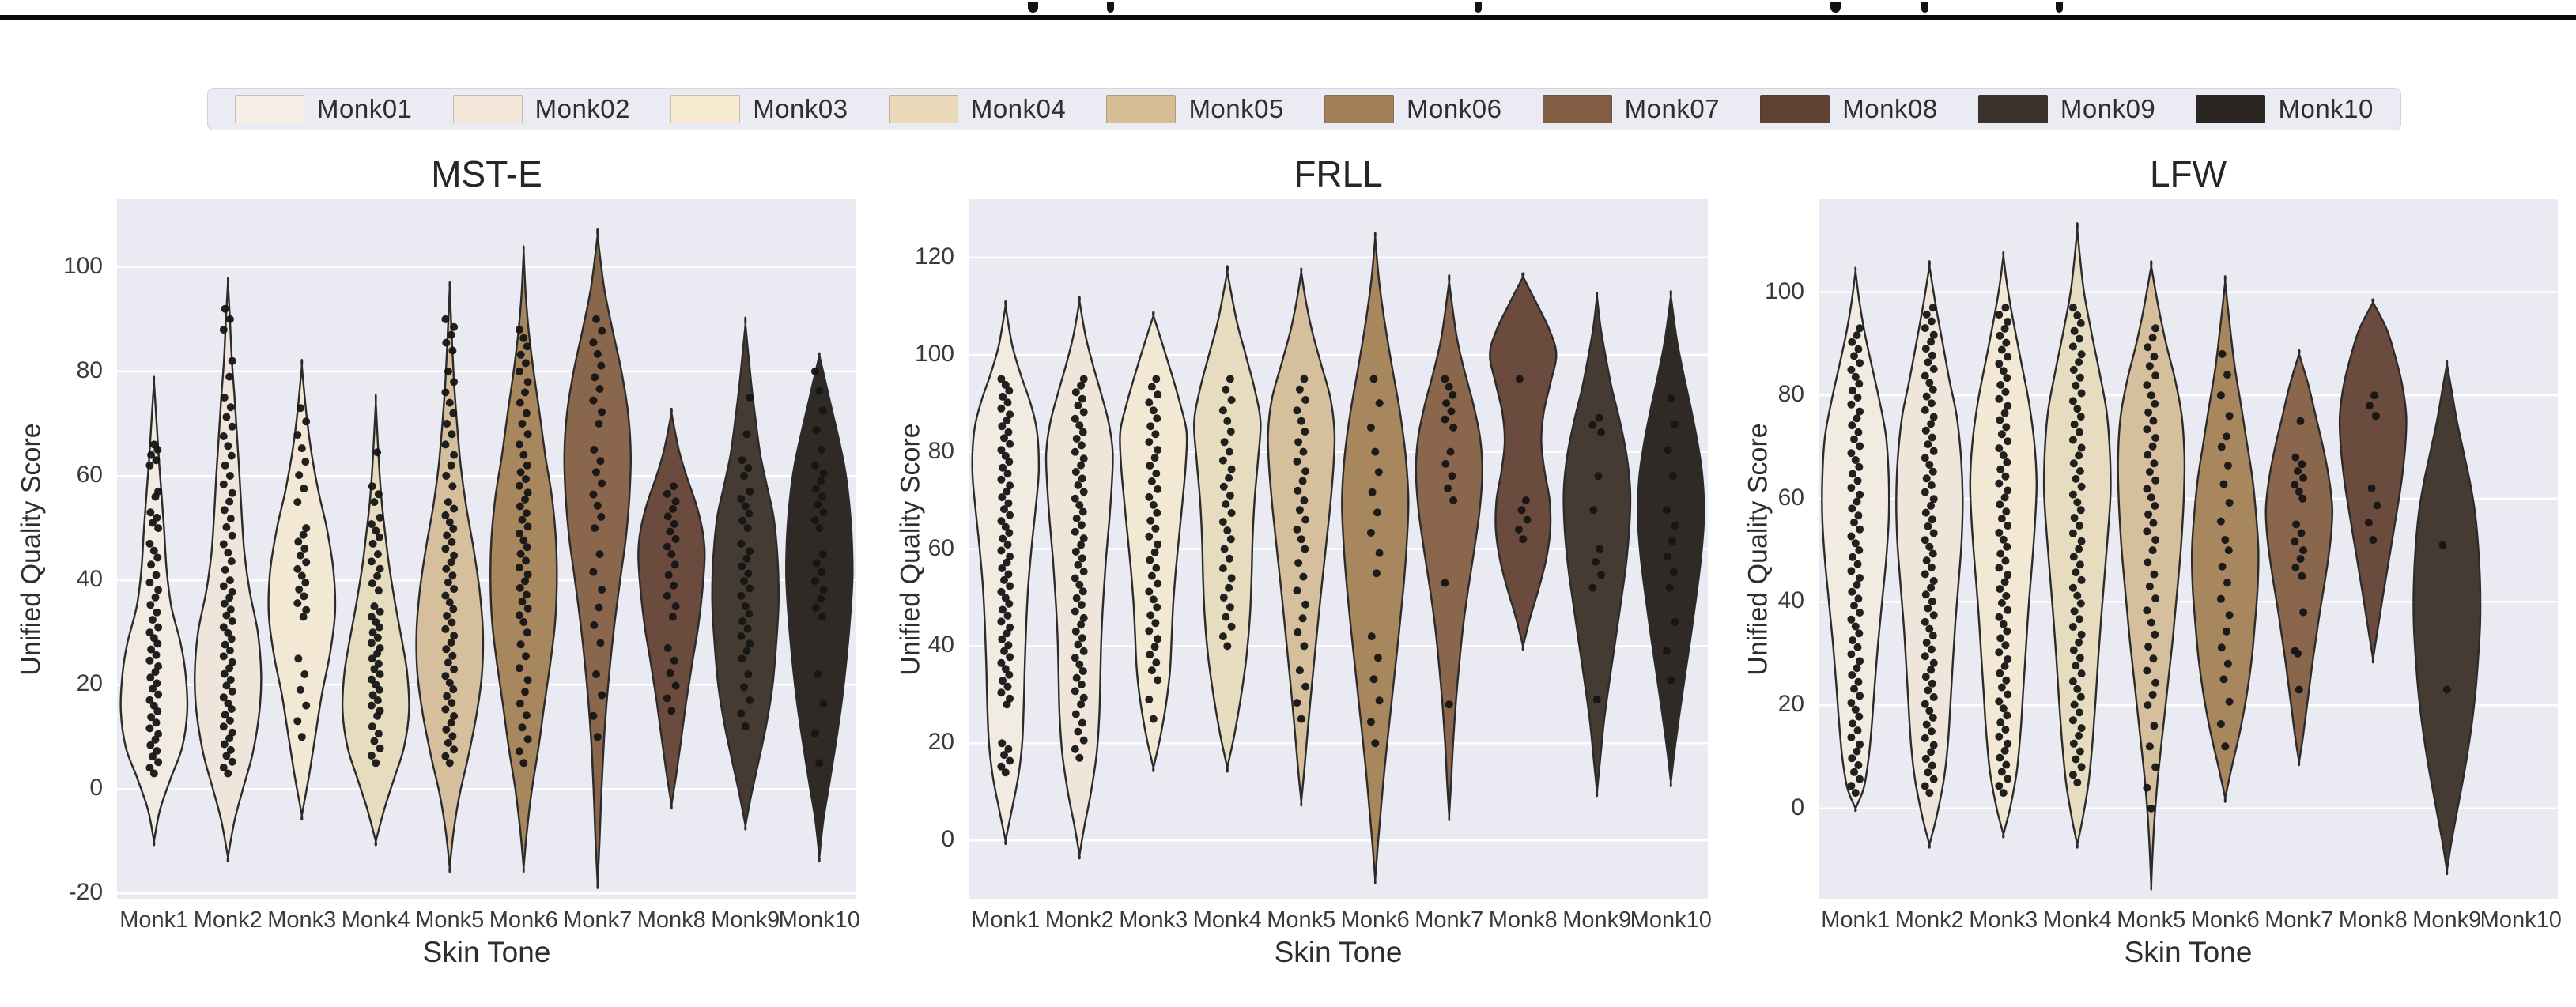 The height and width of the screenshot is (1007, 2576). Describe the element at coordinates (1079, 578) in the screenshot. I see `violin-frll-monk2` at that location.